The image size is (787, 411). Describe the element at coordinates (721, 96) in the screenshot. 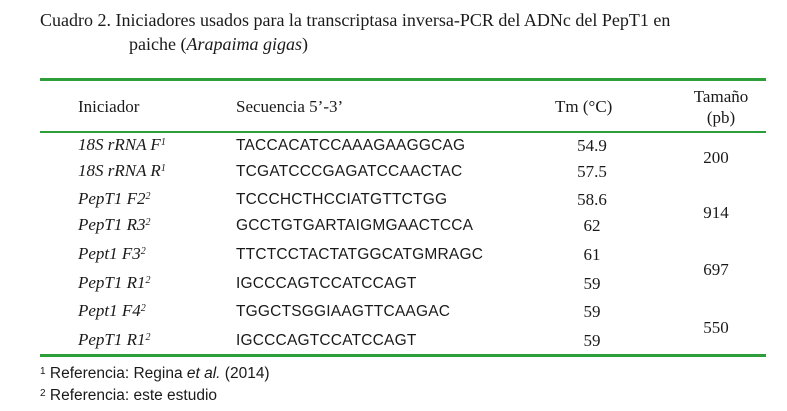

I see `header-size-line1: Tamaño` at that location.